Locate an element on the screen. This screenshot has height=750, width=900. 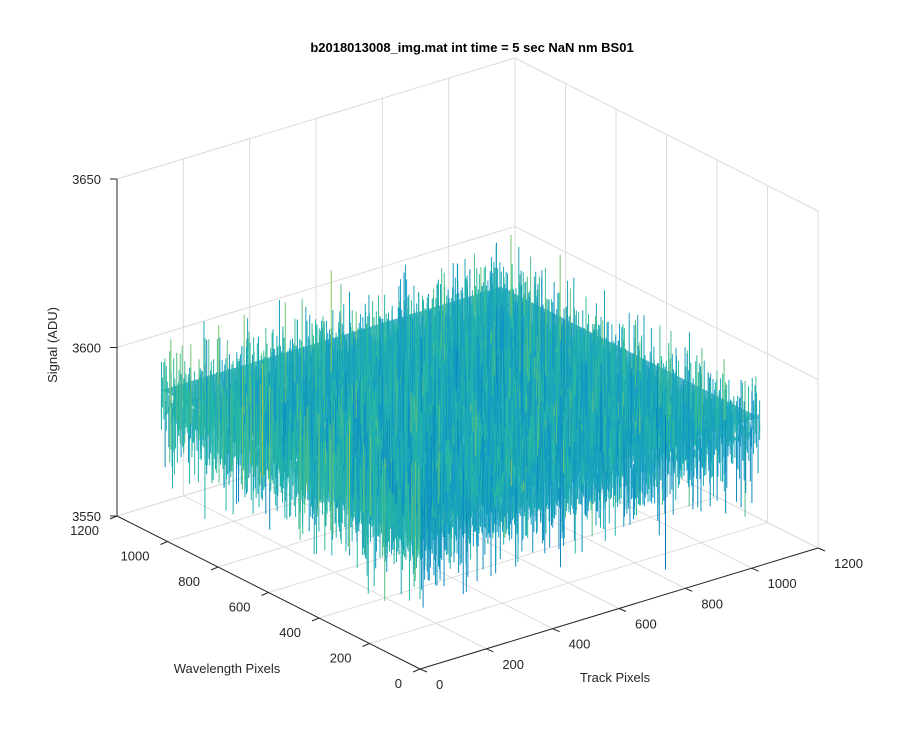
floor-grid-line-y is located at coordinates (568, 583).